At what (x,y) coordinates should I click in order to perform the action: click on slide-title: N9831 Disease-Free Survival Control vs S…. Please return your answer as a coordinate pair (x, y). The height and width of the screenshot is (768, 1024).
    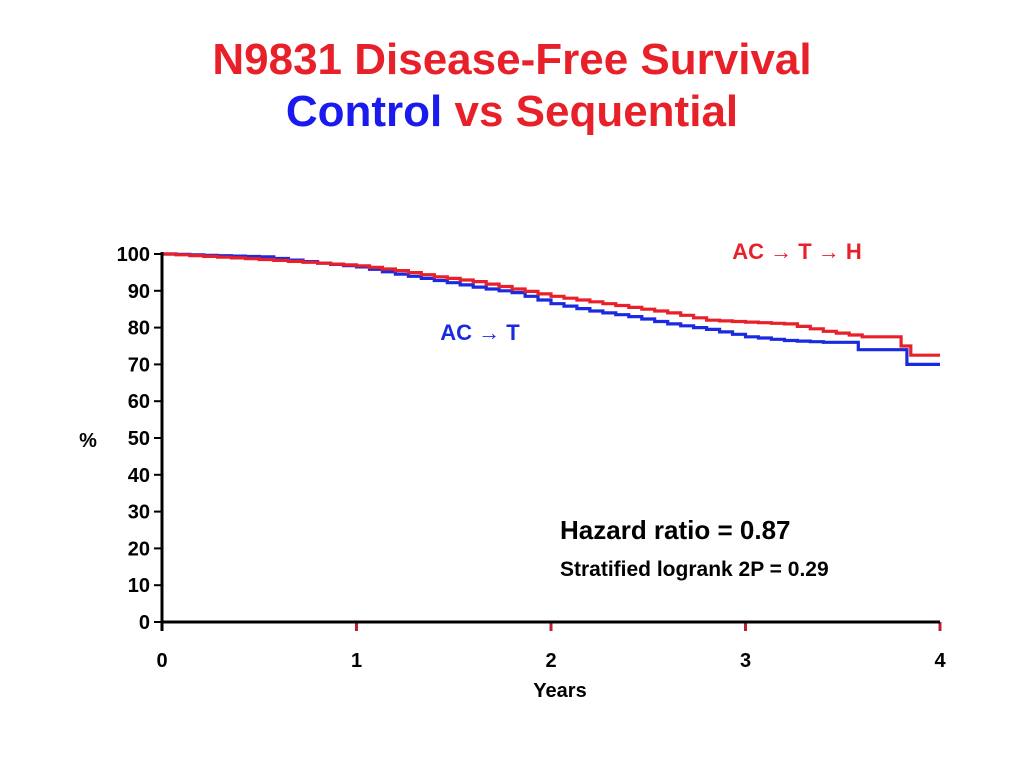
    Looking at the image, I should click on (512, 86).